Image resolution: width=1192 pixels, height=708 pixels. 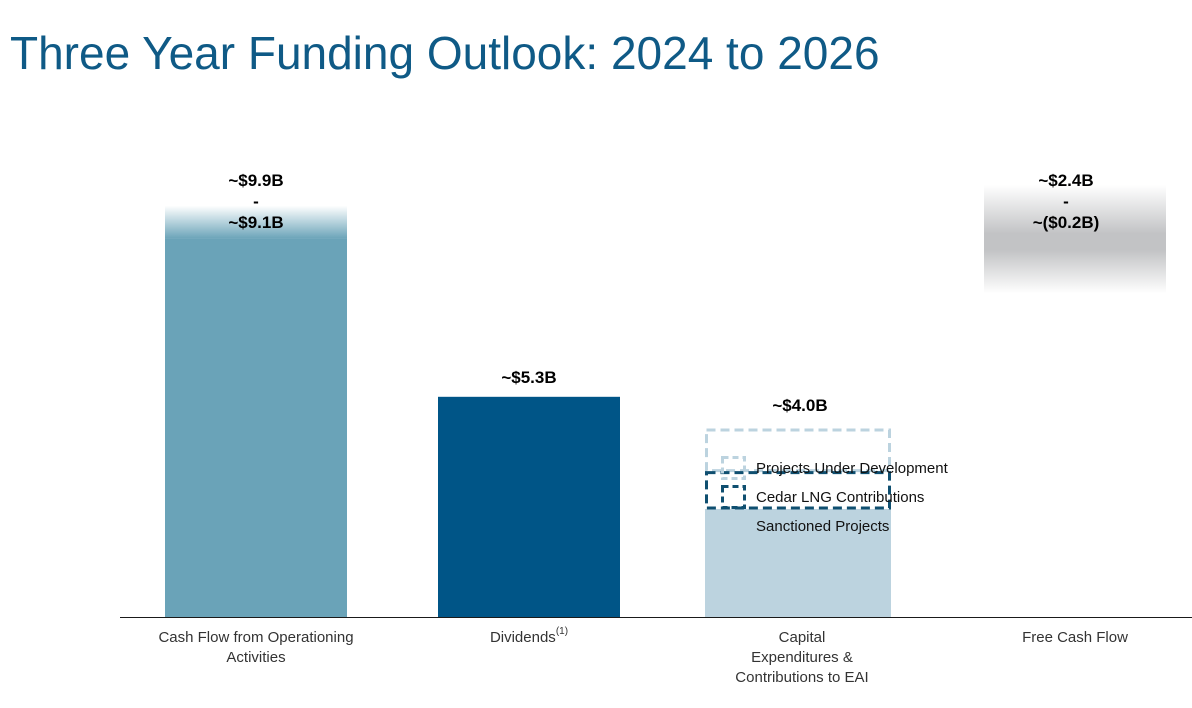 I want to click on bar-cash-flow-range, so click(x=256, y=222).